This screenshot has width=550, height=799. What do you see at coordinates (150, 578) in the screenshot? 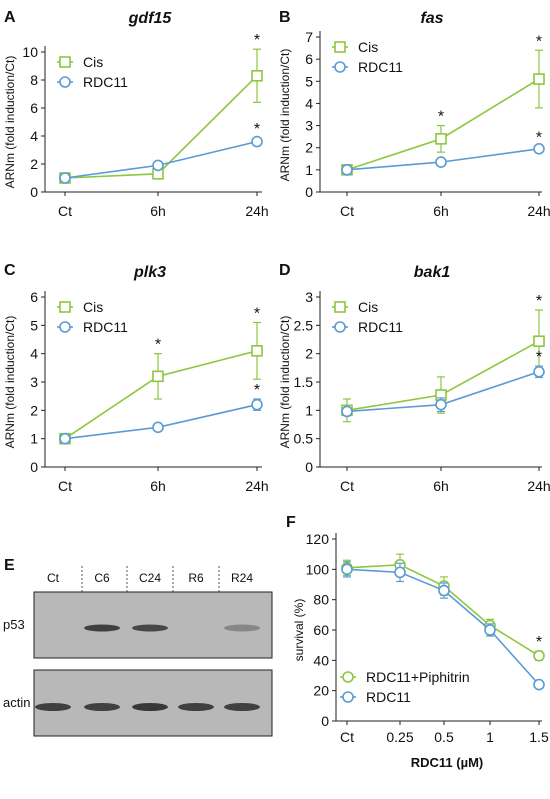
I see `lane-label: C24` at bounding box center [150, 578].